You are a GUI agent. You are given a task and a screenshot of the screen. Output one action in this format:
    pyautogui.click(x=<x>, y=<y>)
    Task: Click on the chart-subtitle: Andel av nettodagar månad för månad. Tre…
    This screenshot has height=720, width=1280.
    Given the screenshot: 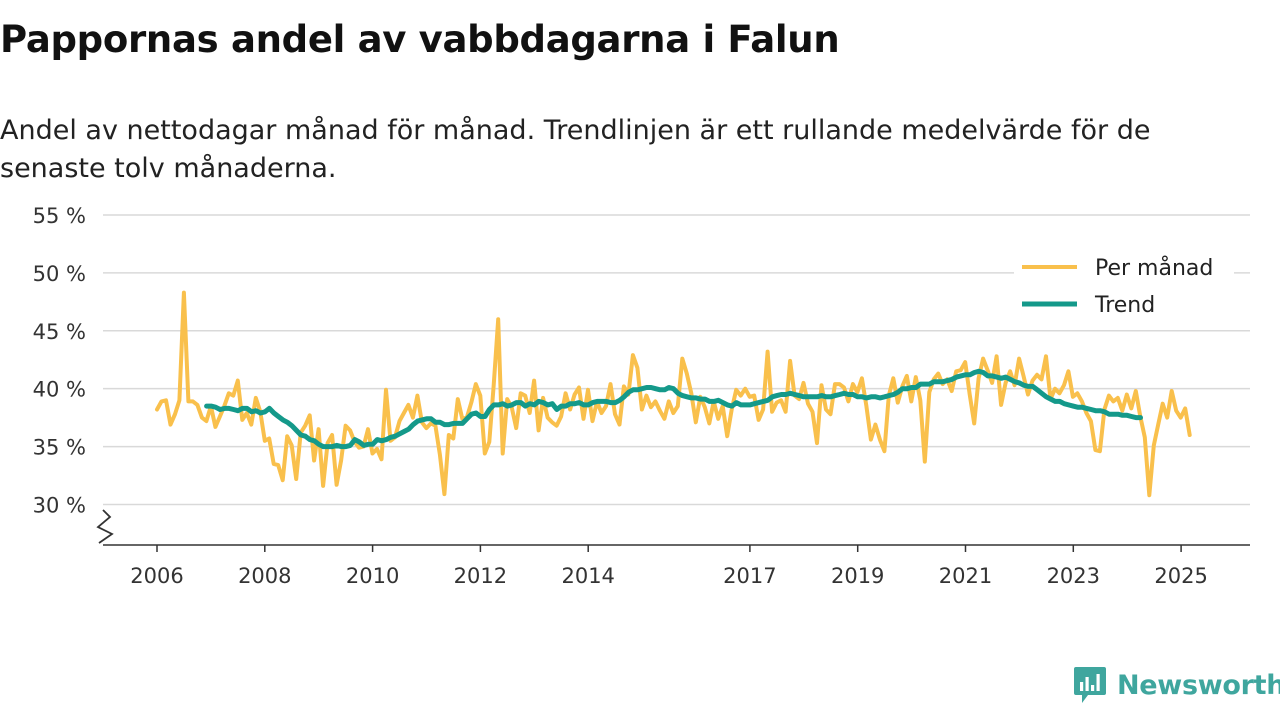 What is the action you would take?
    pyautogui.click(x=575, y=149)
    